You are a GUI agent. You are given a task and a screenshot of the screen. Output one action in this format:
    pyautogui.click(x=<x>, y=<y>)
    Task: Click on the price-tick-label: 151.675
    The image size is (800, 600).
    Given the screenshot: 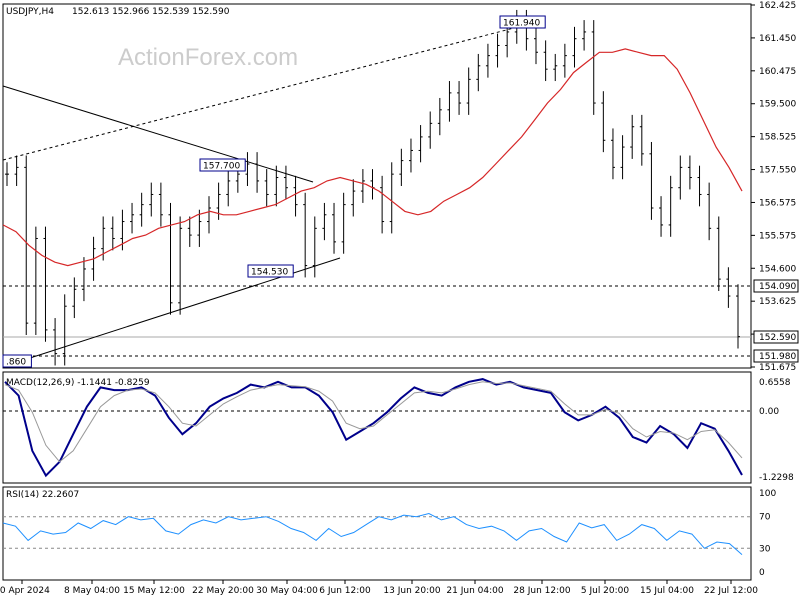 What is the action you would take?
    pyautogui.click(x=777, y=368)
    